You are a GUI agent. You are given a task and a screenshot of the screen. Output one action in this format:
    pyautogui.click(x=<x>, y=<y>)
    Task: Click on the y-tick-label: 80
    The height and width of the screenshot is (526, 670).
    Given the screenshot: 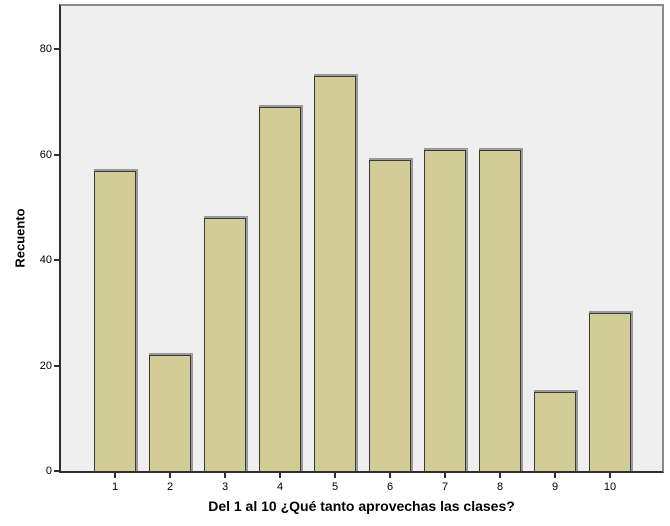 What is the action you would take?
    pyautogui.click(x=45, y=49)
    